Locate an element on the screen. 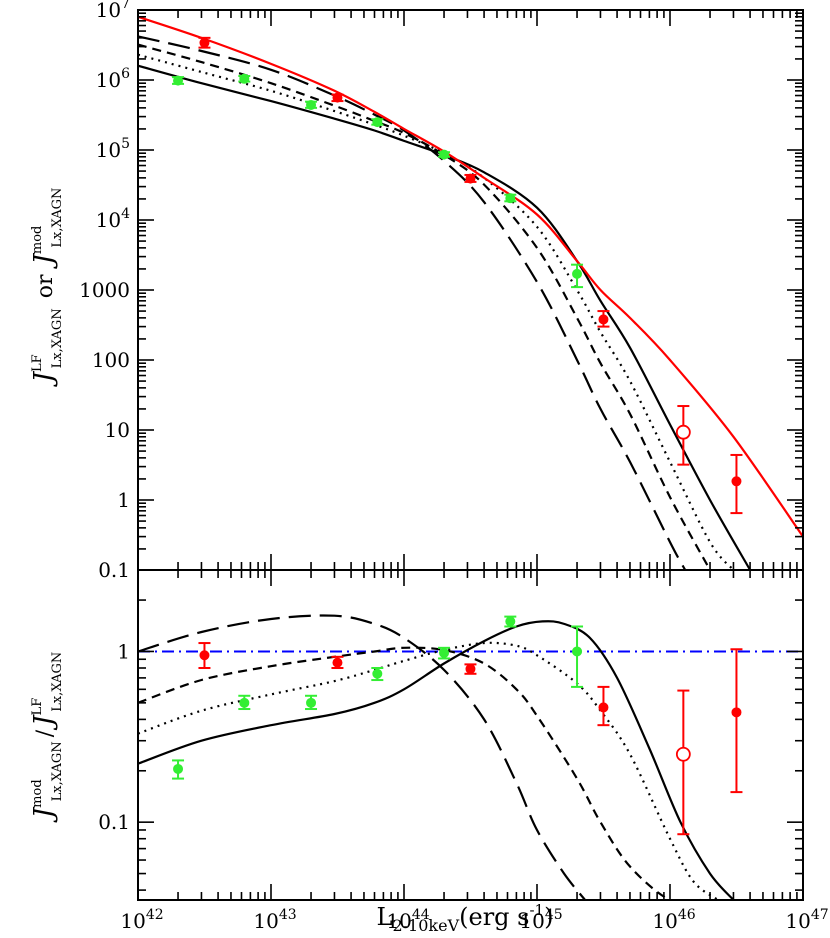 This screenshot has height=938, width=830. top-y-tick-label: 10⁵ is located at coordinates (113, 149).